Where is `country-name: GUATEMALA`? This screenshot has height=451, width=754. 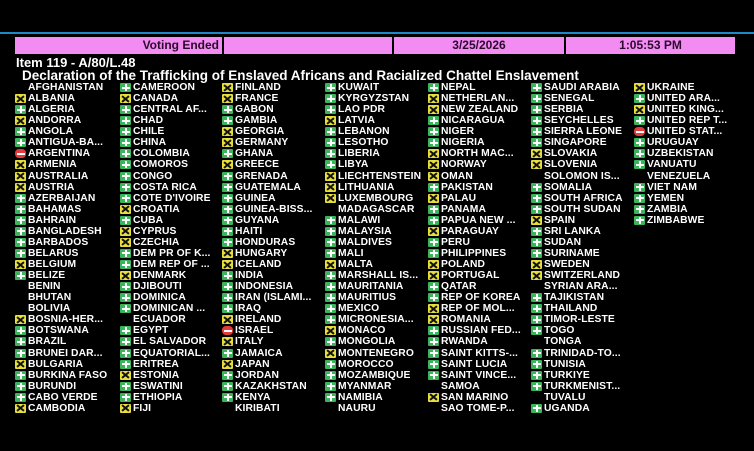 country-name: GUATEMALA is located at coordinates (268, 187).